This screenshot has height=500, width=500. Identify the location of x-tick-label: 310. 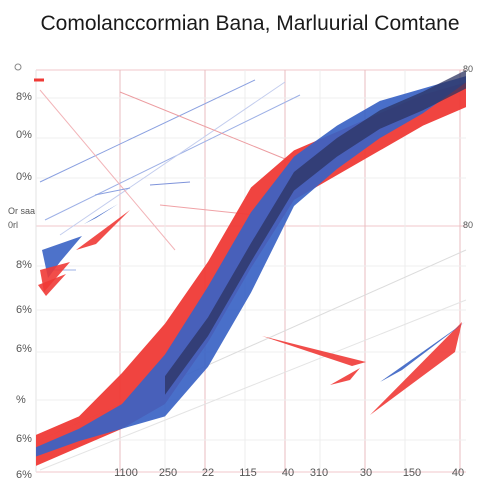
(319, 473).